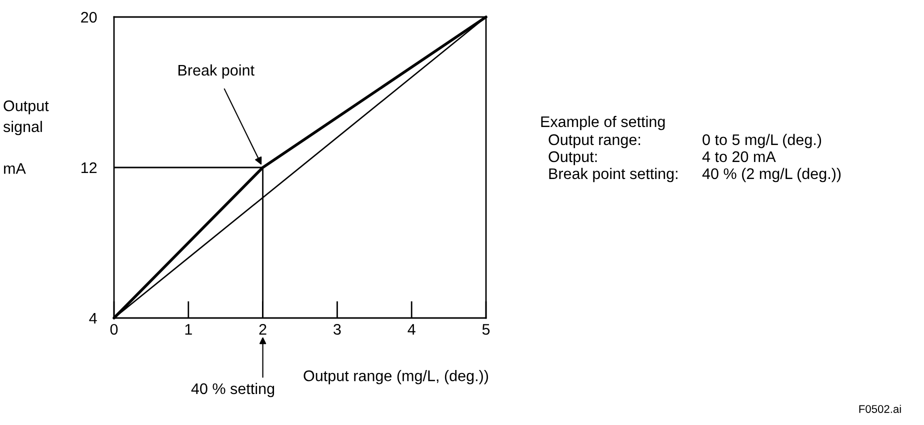 The image size is (924, 425). What do you see at coordinates (412, 329) in the screenshot?
I see `x-tick-label: 4` at bounding box center [412, 329].